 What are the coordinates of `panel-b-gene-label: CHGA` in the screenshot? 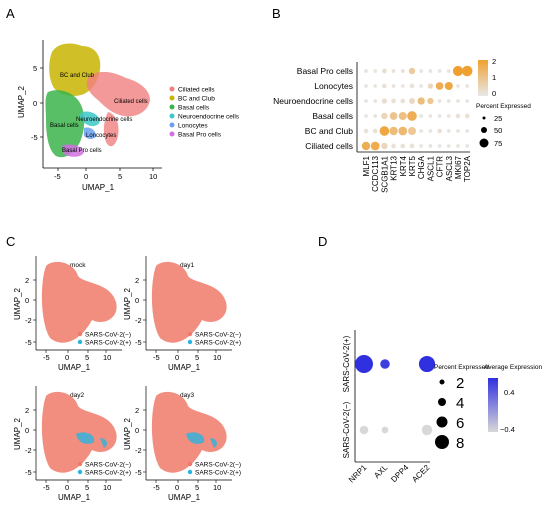 It's located at (421, 167).